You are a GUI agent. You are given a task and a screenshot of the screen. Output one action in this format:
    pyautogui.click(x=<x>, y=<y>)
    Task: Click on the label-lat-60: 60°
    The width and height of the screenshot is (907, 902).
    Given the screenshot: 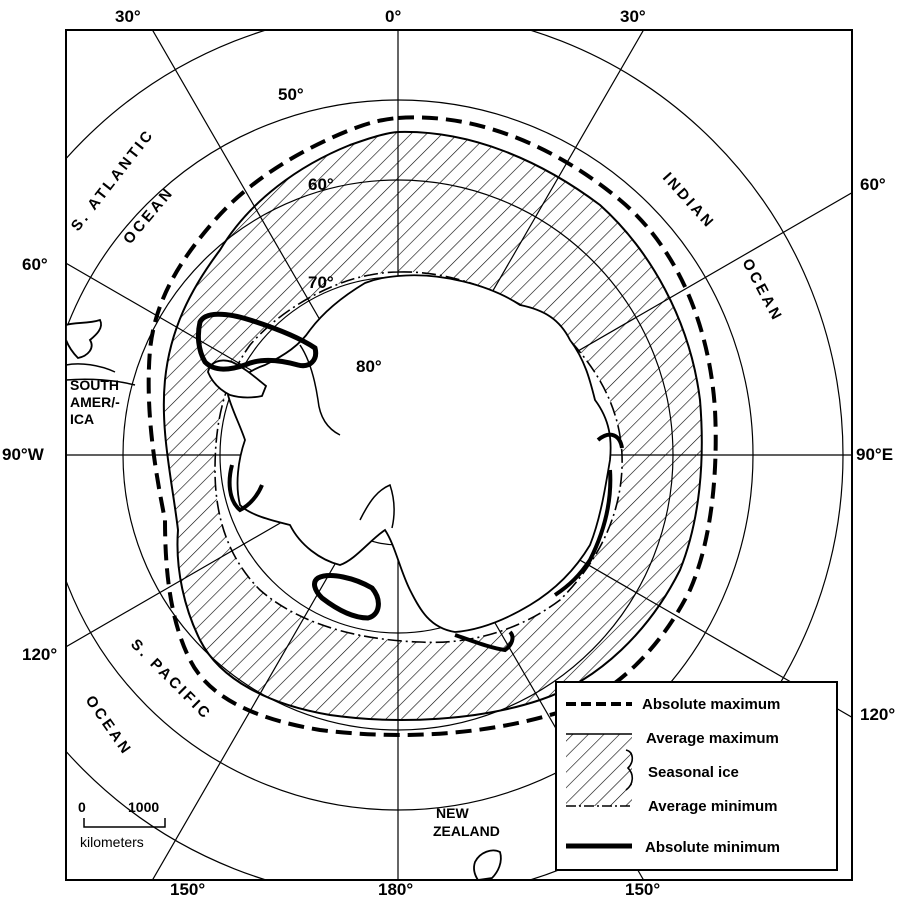 What is the action you would take?
    pyautogui.click(x=321, y=184)
    